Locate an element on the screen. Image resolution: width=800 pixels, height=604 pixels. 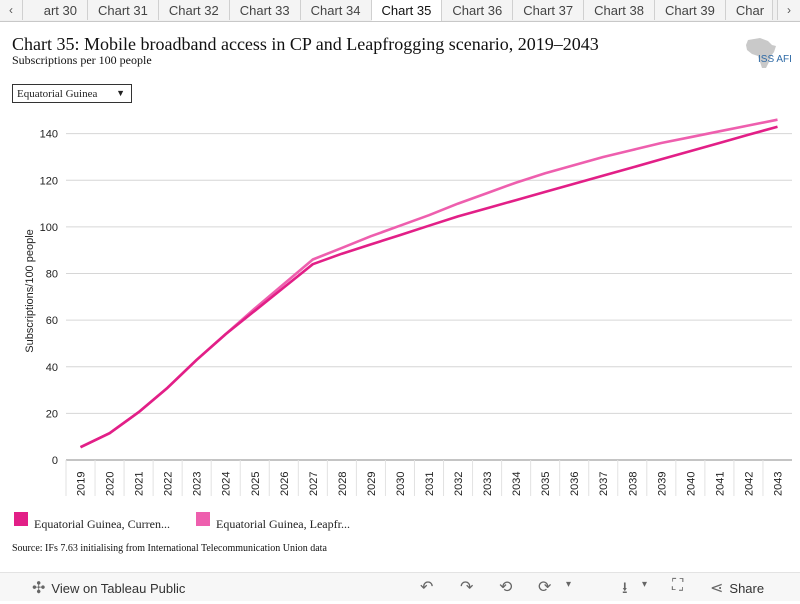
share-icon: ⋖ is located at coordinates (717, 588).